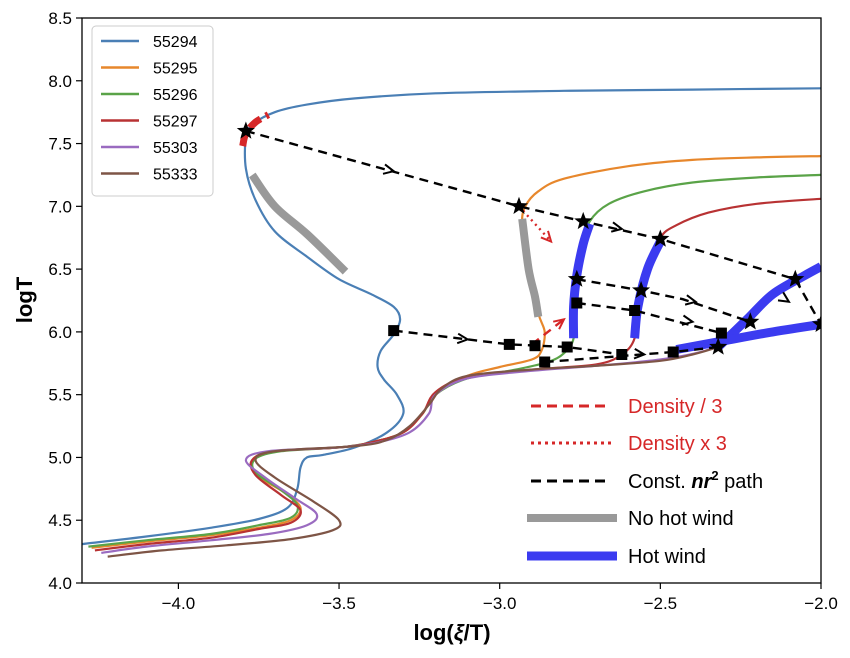 This screenshot has height=658, width=850. What do you see at coordinates (695, 480) in the screenshot?
I see `legend-const-path-label: Const. nr2 path` at bounding box center [695, 480].